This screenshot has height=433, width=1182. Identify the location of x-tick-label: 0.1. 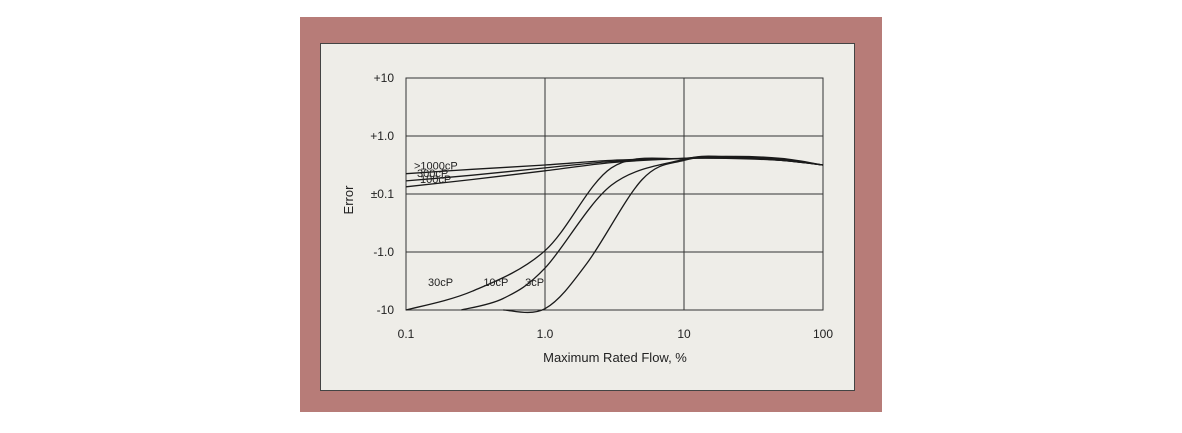
(406, 334).